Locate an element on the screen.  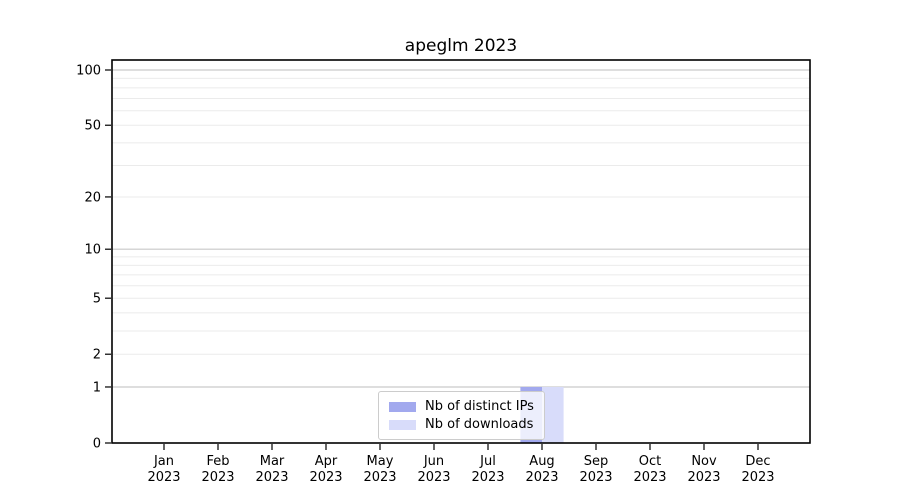
y-tick-label: 100 is located at coordinates (88, 71).